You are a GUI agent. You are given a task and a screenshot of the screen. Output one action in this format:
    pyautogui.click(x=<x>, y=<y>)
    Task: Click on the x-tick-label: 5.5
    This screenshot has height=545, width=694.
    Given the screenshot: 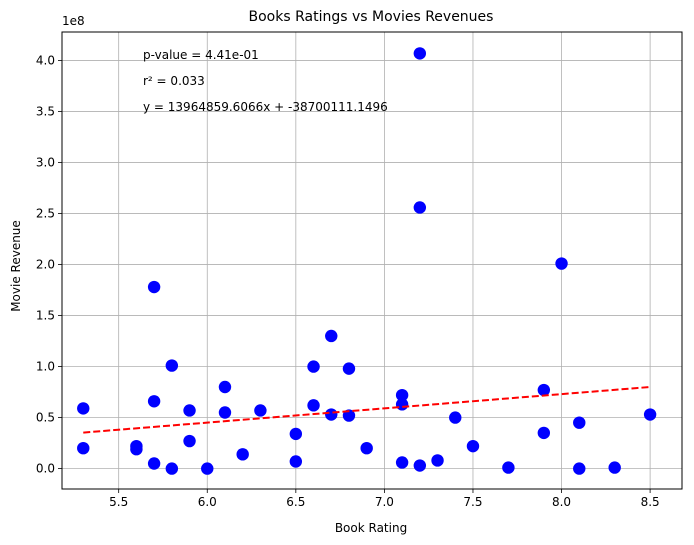 What is the action you would take?
    pyautogui.click(x=118, y=502)
    